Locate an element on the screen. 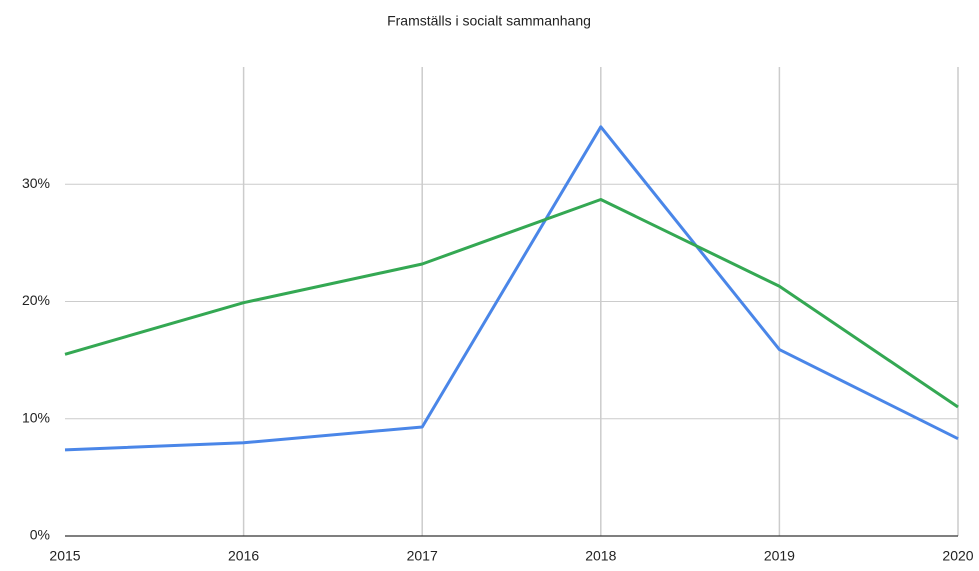  x-tick-label: 2016 is located at coordinates (243, 556).